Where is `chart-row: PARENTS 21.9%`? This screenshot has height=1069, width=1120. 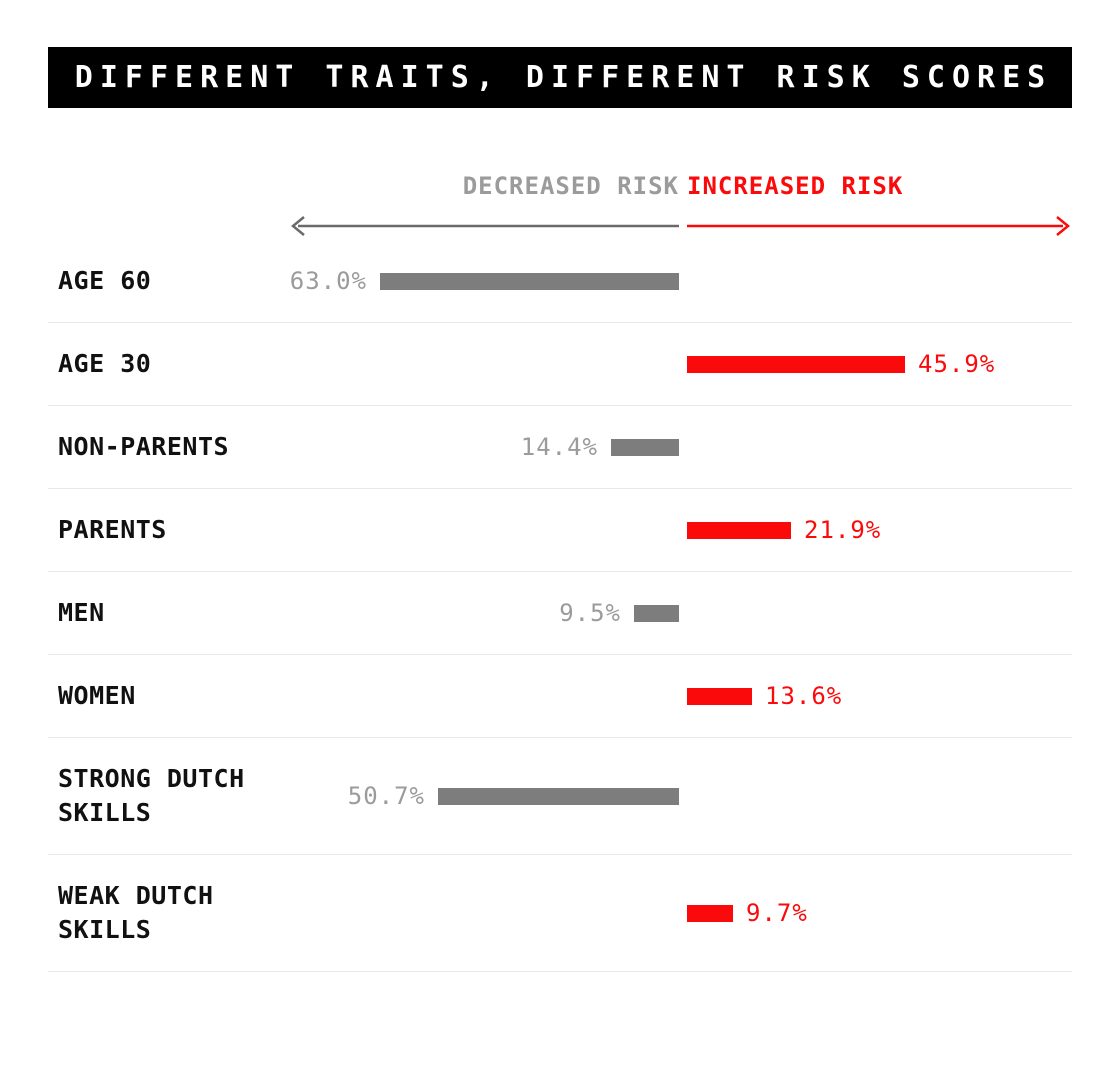 chart-row: PARENTS 21.9% is located at coordinates (560, 530).